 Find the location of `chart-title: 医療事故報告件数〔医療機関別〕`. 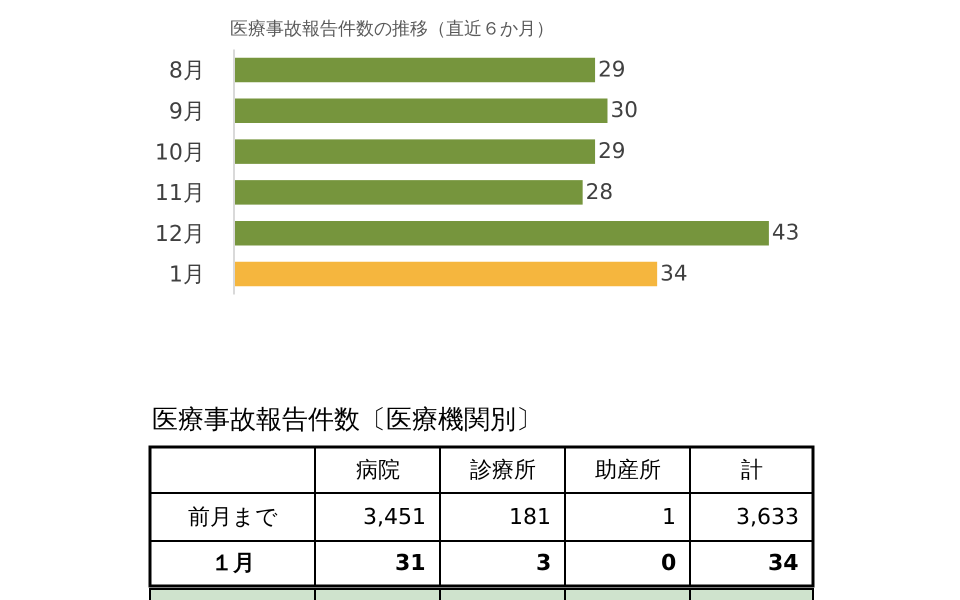

chart-title: 医療事故報告件数〔医療機関別〕 is located at coordinates (347, 420).